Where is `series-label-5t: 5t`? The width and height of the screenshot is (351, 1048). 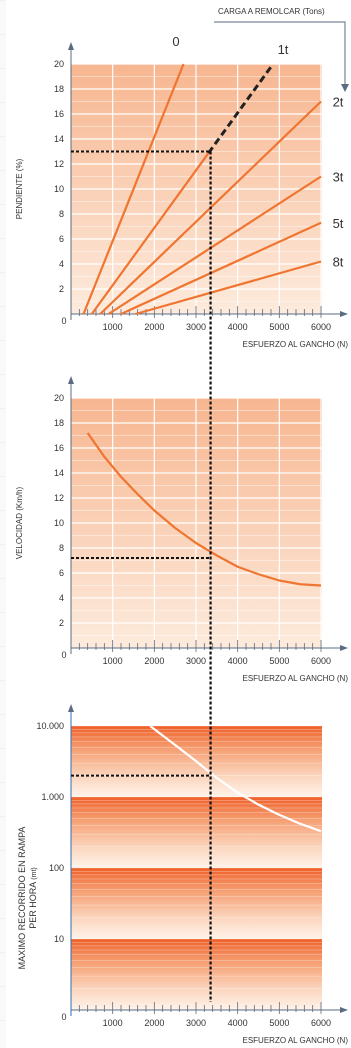 series-label-5t: 5t is located at coordinates (338, 223).